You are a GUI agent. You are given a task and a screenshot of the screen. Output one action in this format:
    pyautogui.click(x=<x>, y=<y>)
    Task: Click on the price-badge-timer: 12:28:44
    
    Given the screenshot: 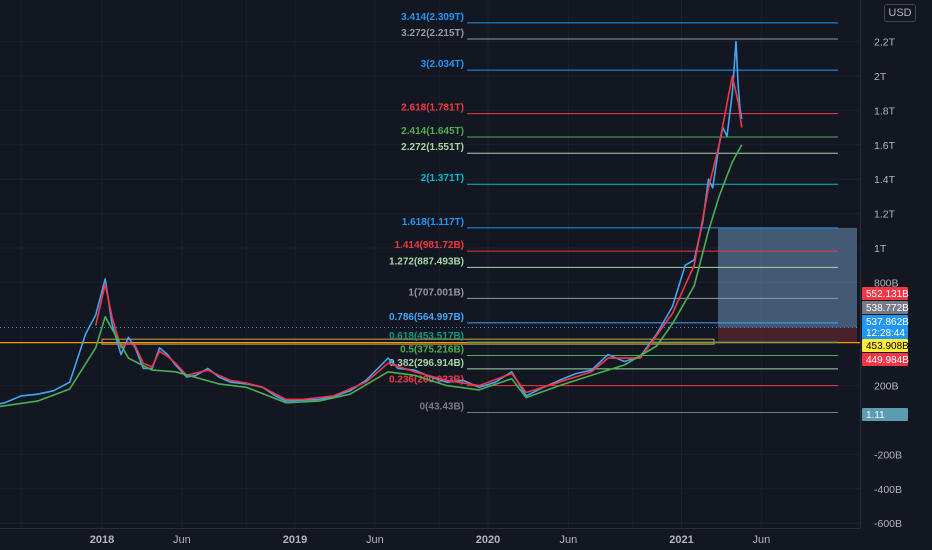 What is the action you would take?
    pyautogui.click(x=885, y=333)
    